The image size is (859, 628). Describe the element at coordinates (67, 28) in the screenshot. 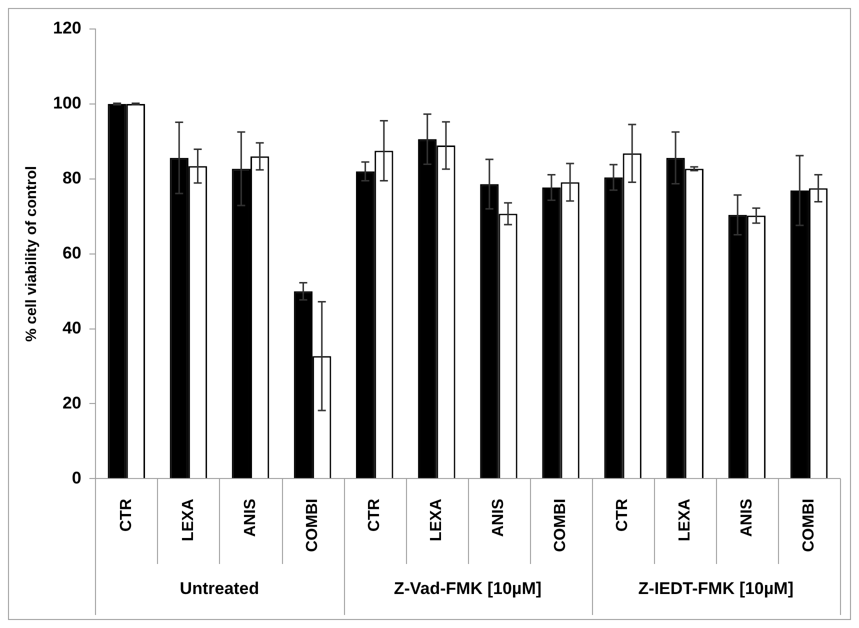

I see `y-tick-label: 120` at that location.